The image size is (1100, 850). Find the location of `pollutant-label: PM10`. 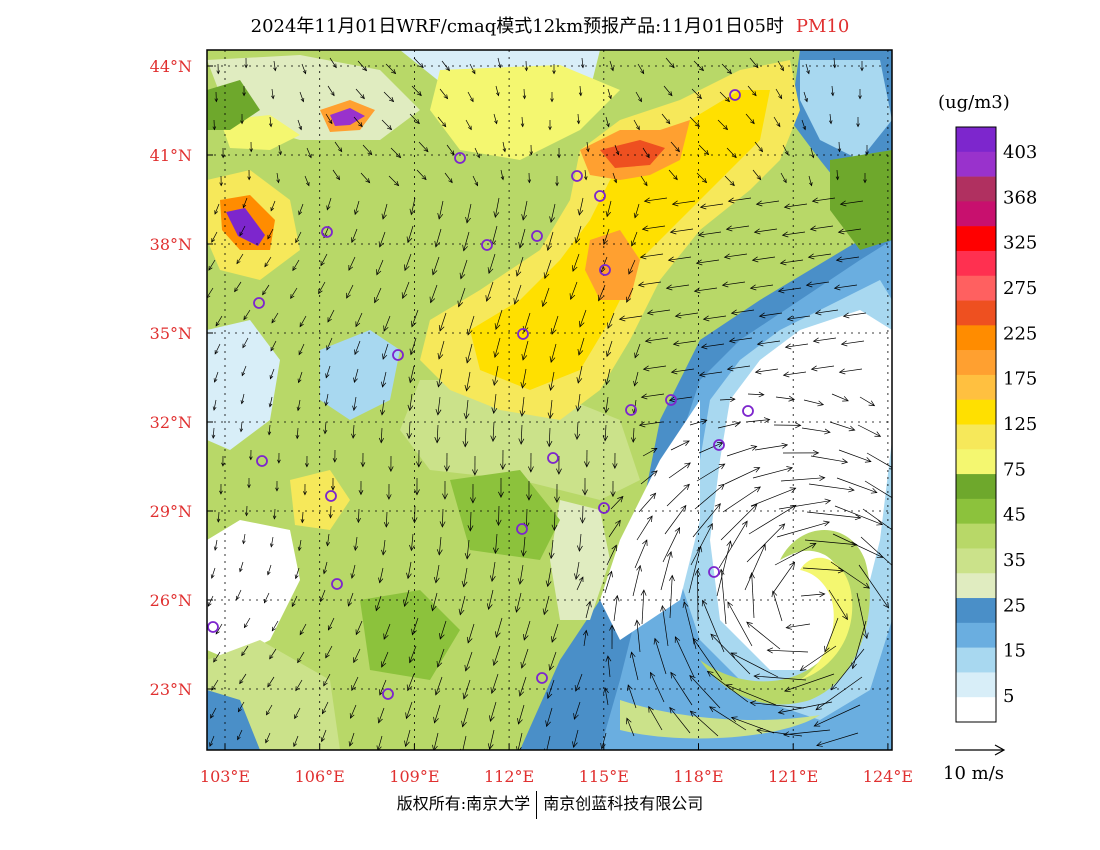

pollutant-label: PM10 is located at coordinates (822, 26).